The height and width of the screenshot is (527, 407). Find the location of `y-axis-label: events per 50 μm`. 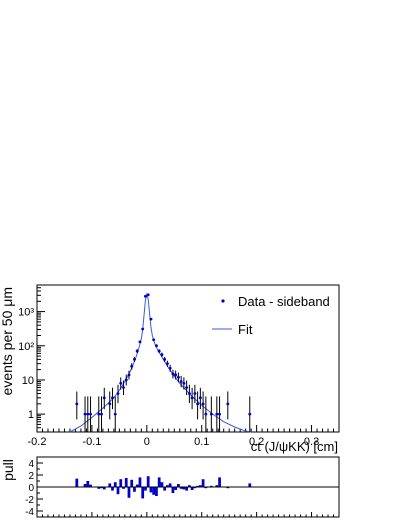

y-axis-label: events per 50 μm is located at coordinates (7, 341).